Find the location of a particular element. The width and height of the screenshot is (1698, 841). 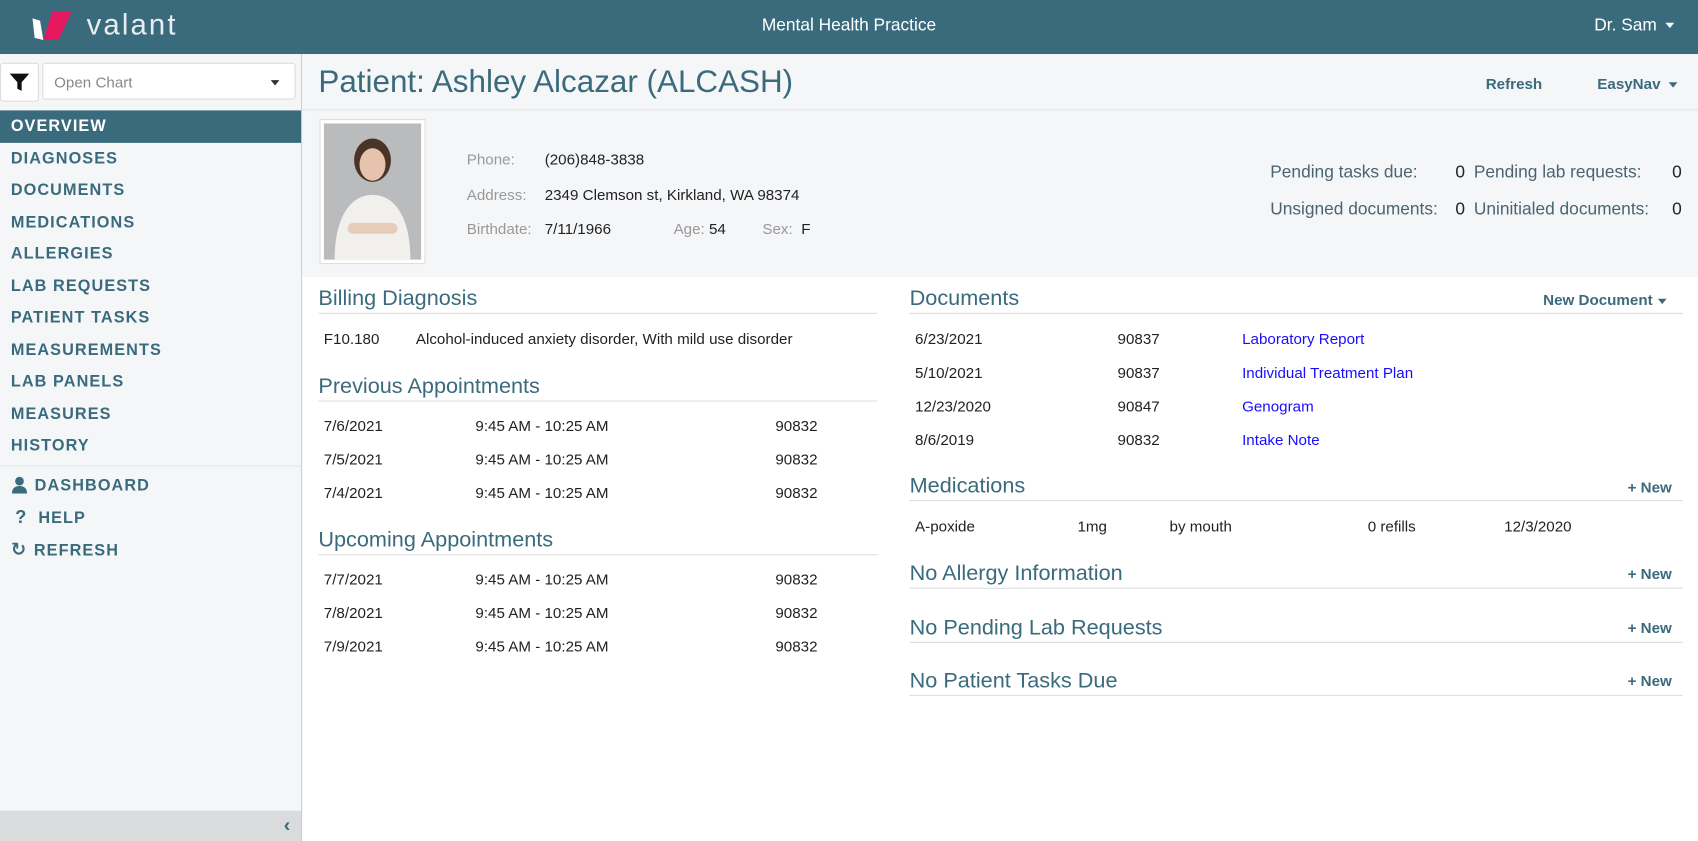

open-chart-placeholder: Open Chart is located at coordinates (93, 82).